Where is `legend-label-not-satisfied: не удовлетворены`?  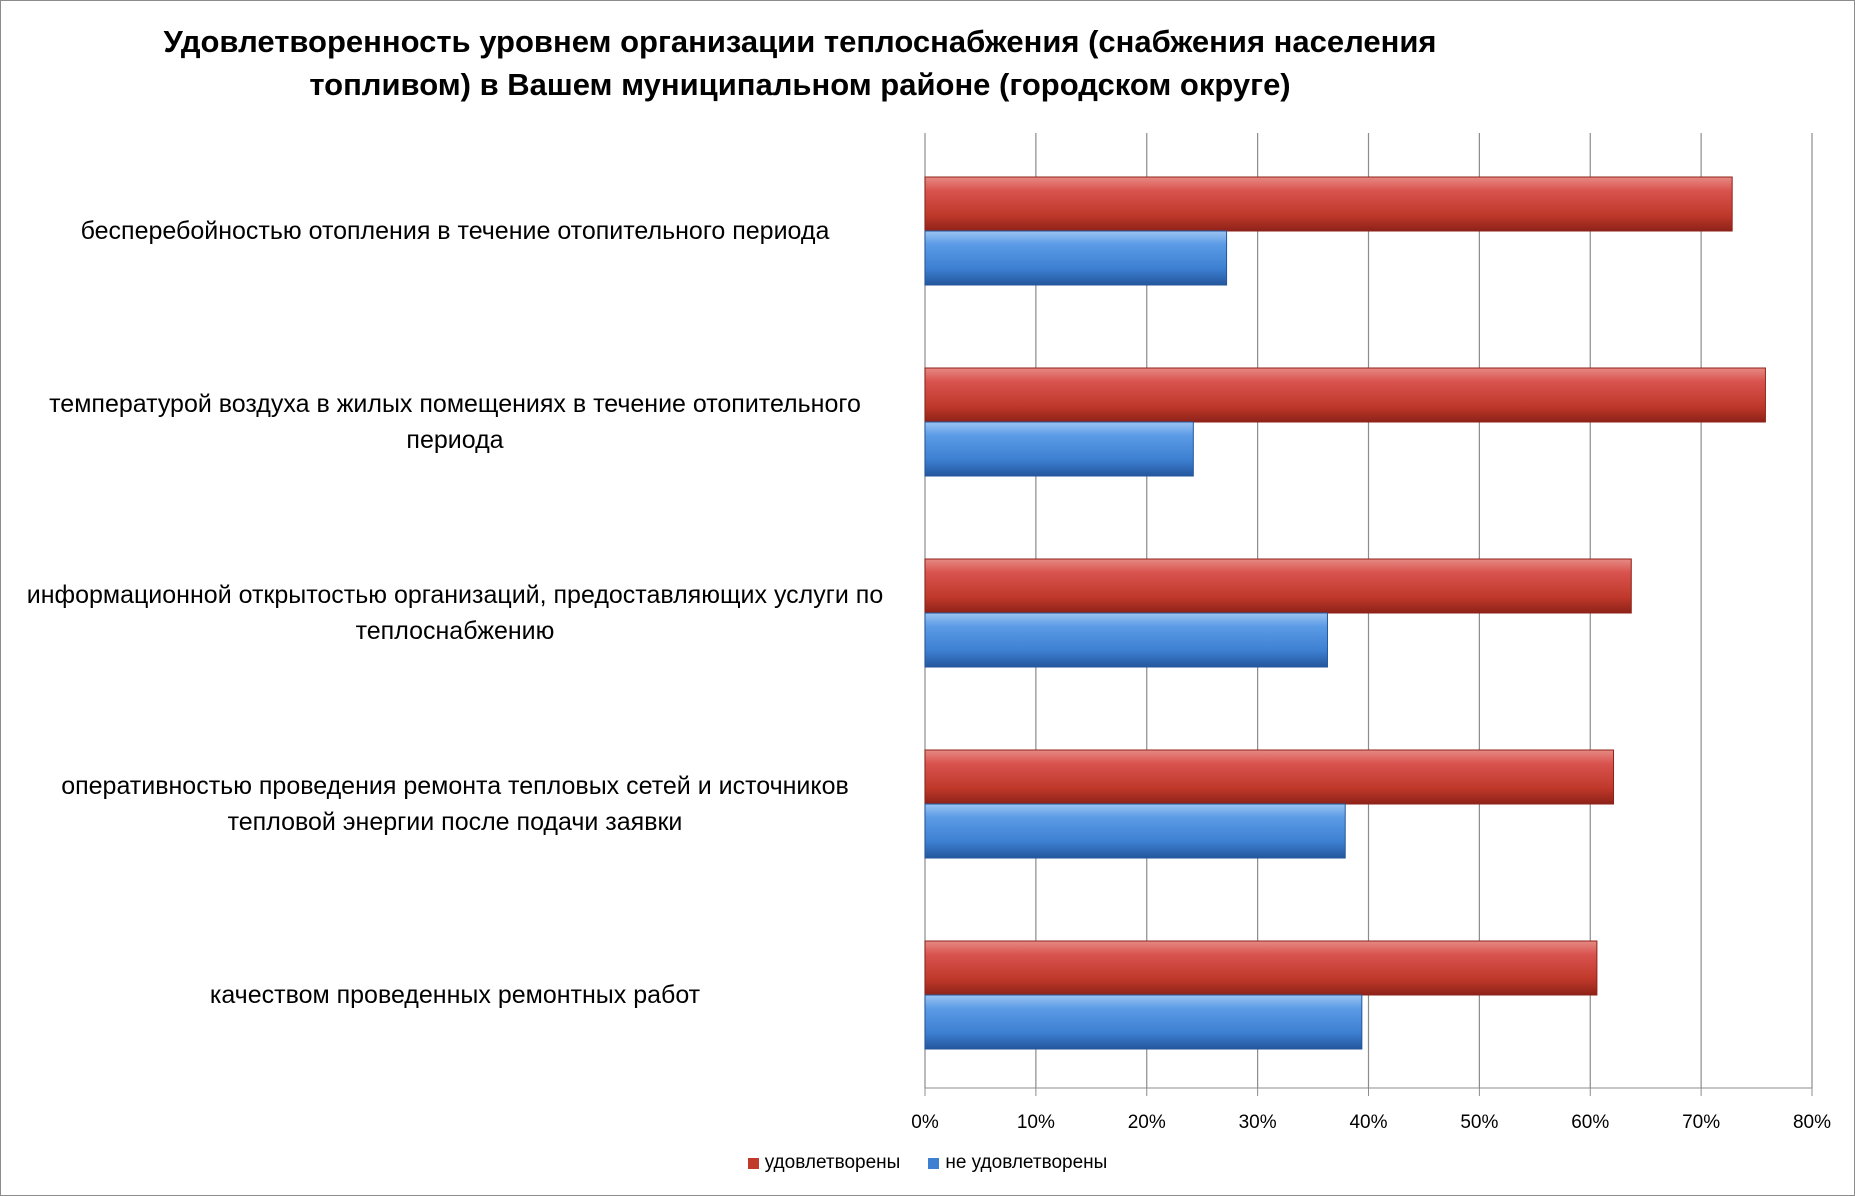 legend-label-not-satisfied: не удовлетворены is located at coordinates (1026, 1162).